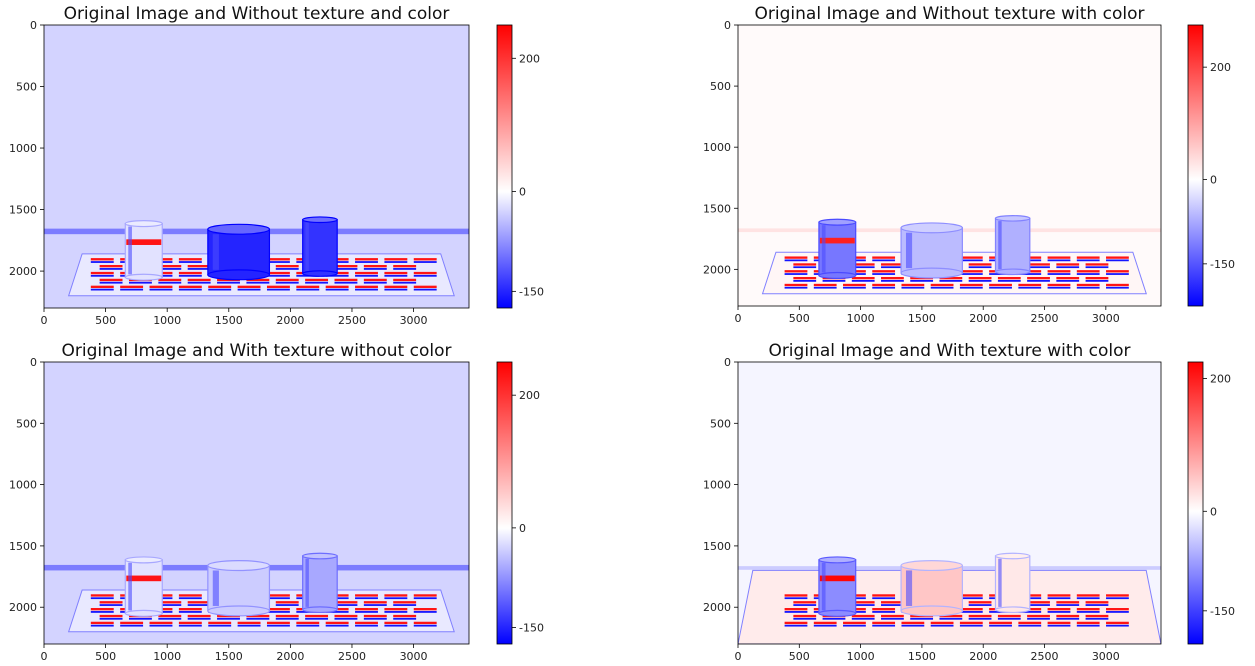  I want to click on y-tick-label: 500, so click(26, 87).